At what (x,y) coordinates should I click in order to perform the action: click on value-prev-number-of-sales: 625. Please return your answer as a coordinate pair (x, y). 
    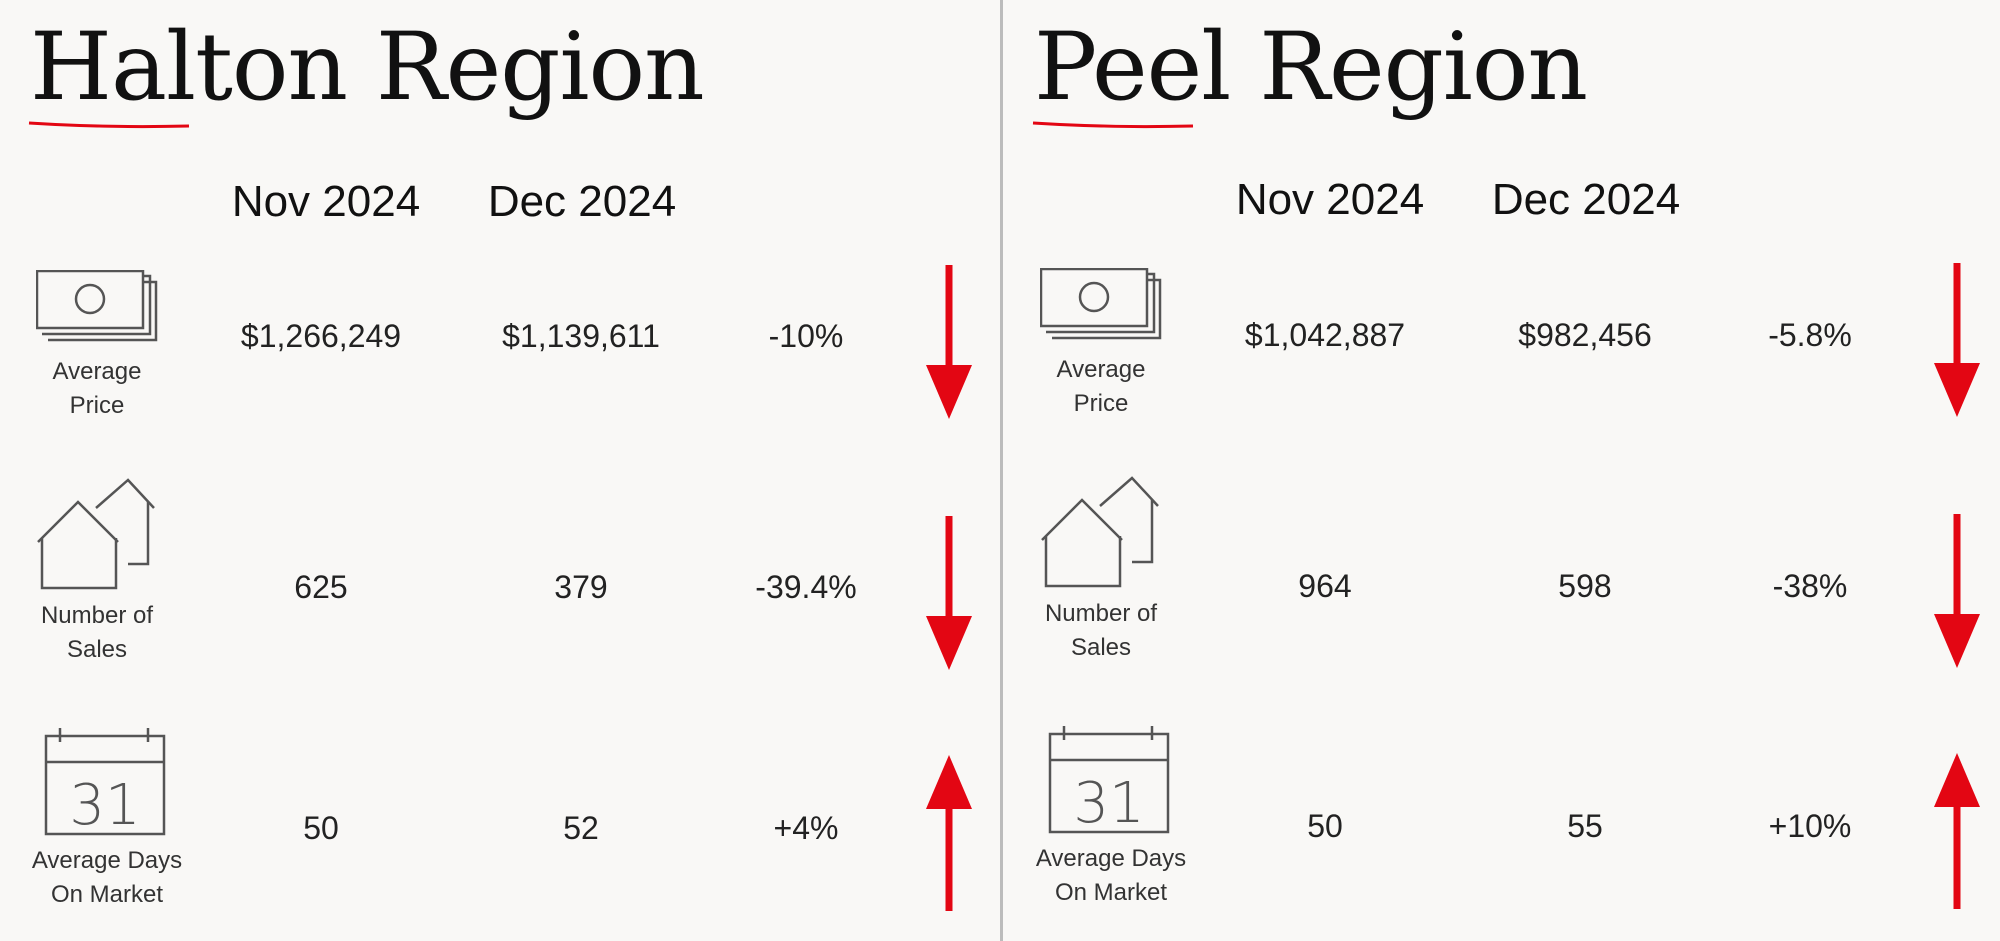
    Looking at the image, I should click on (321, 587).